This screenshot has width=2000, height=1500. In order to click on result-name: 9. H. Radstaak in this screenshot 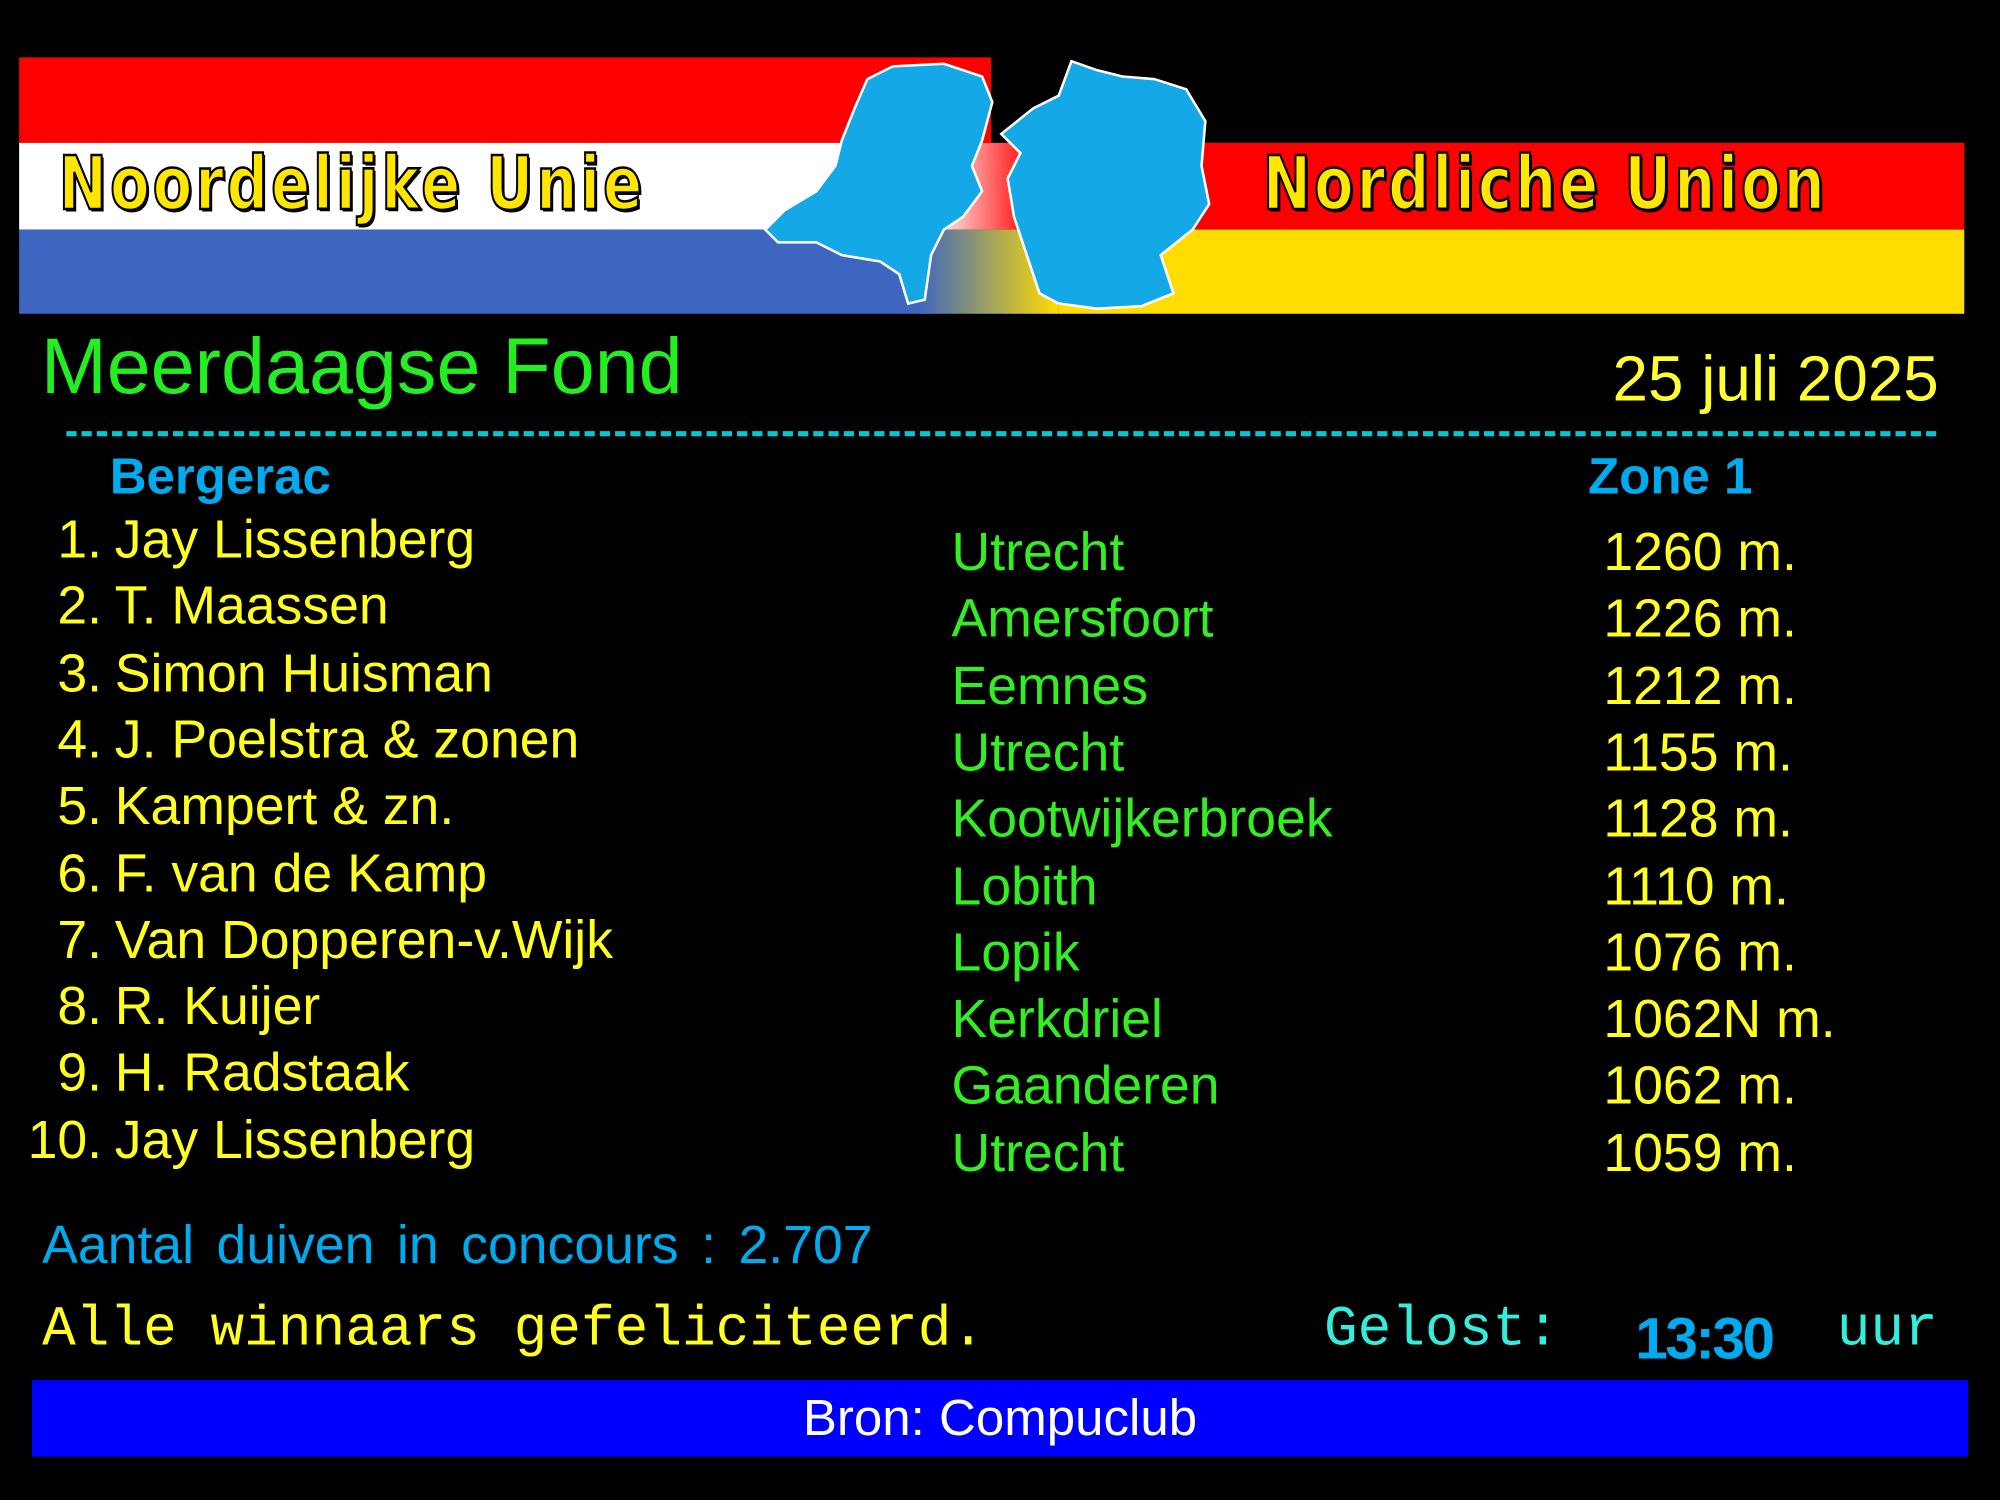, I will do `click(211, 1073)`.